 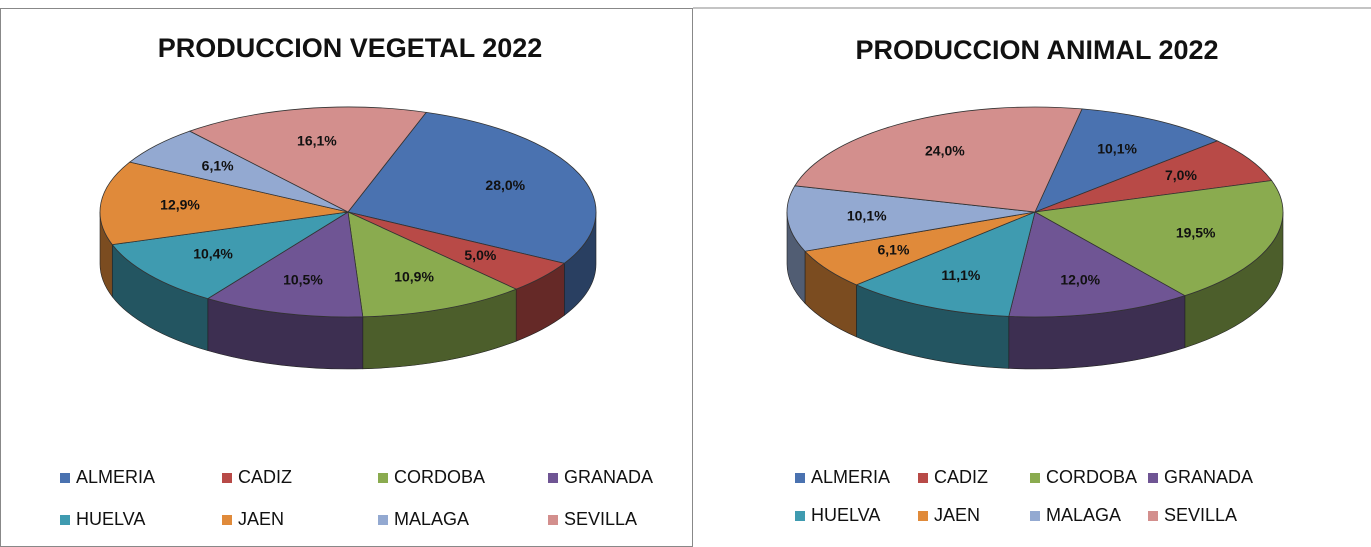 I want to click on data-label: 12,0%, so click(x=1080, y=279).